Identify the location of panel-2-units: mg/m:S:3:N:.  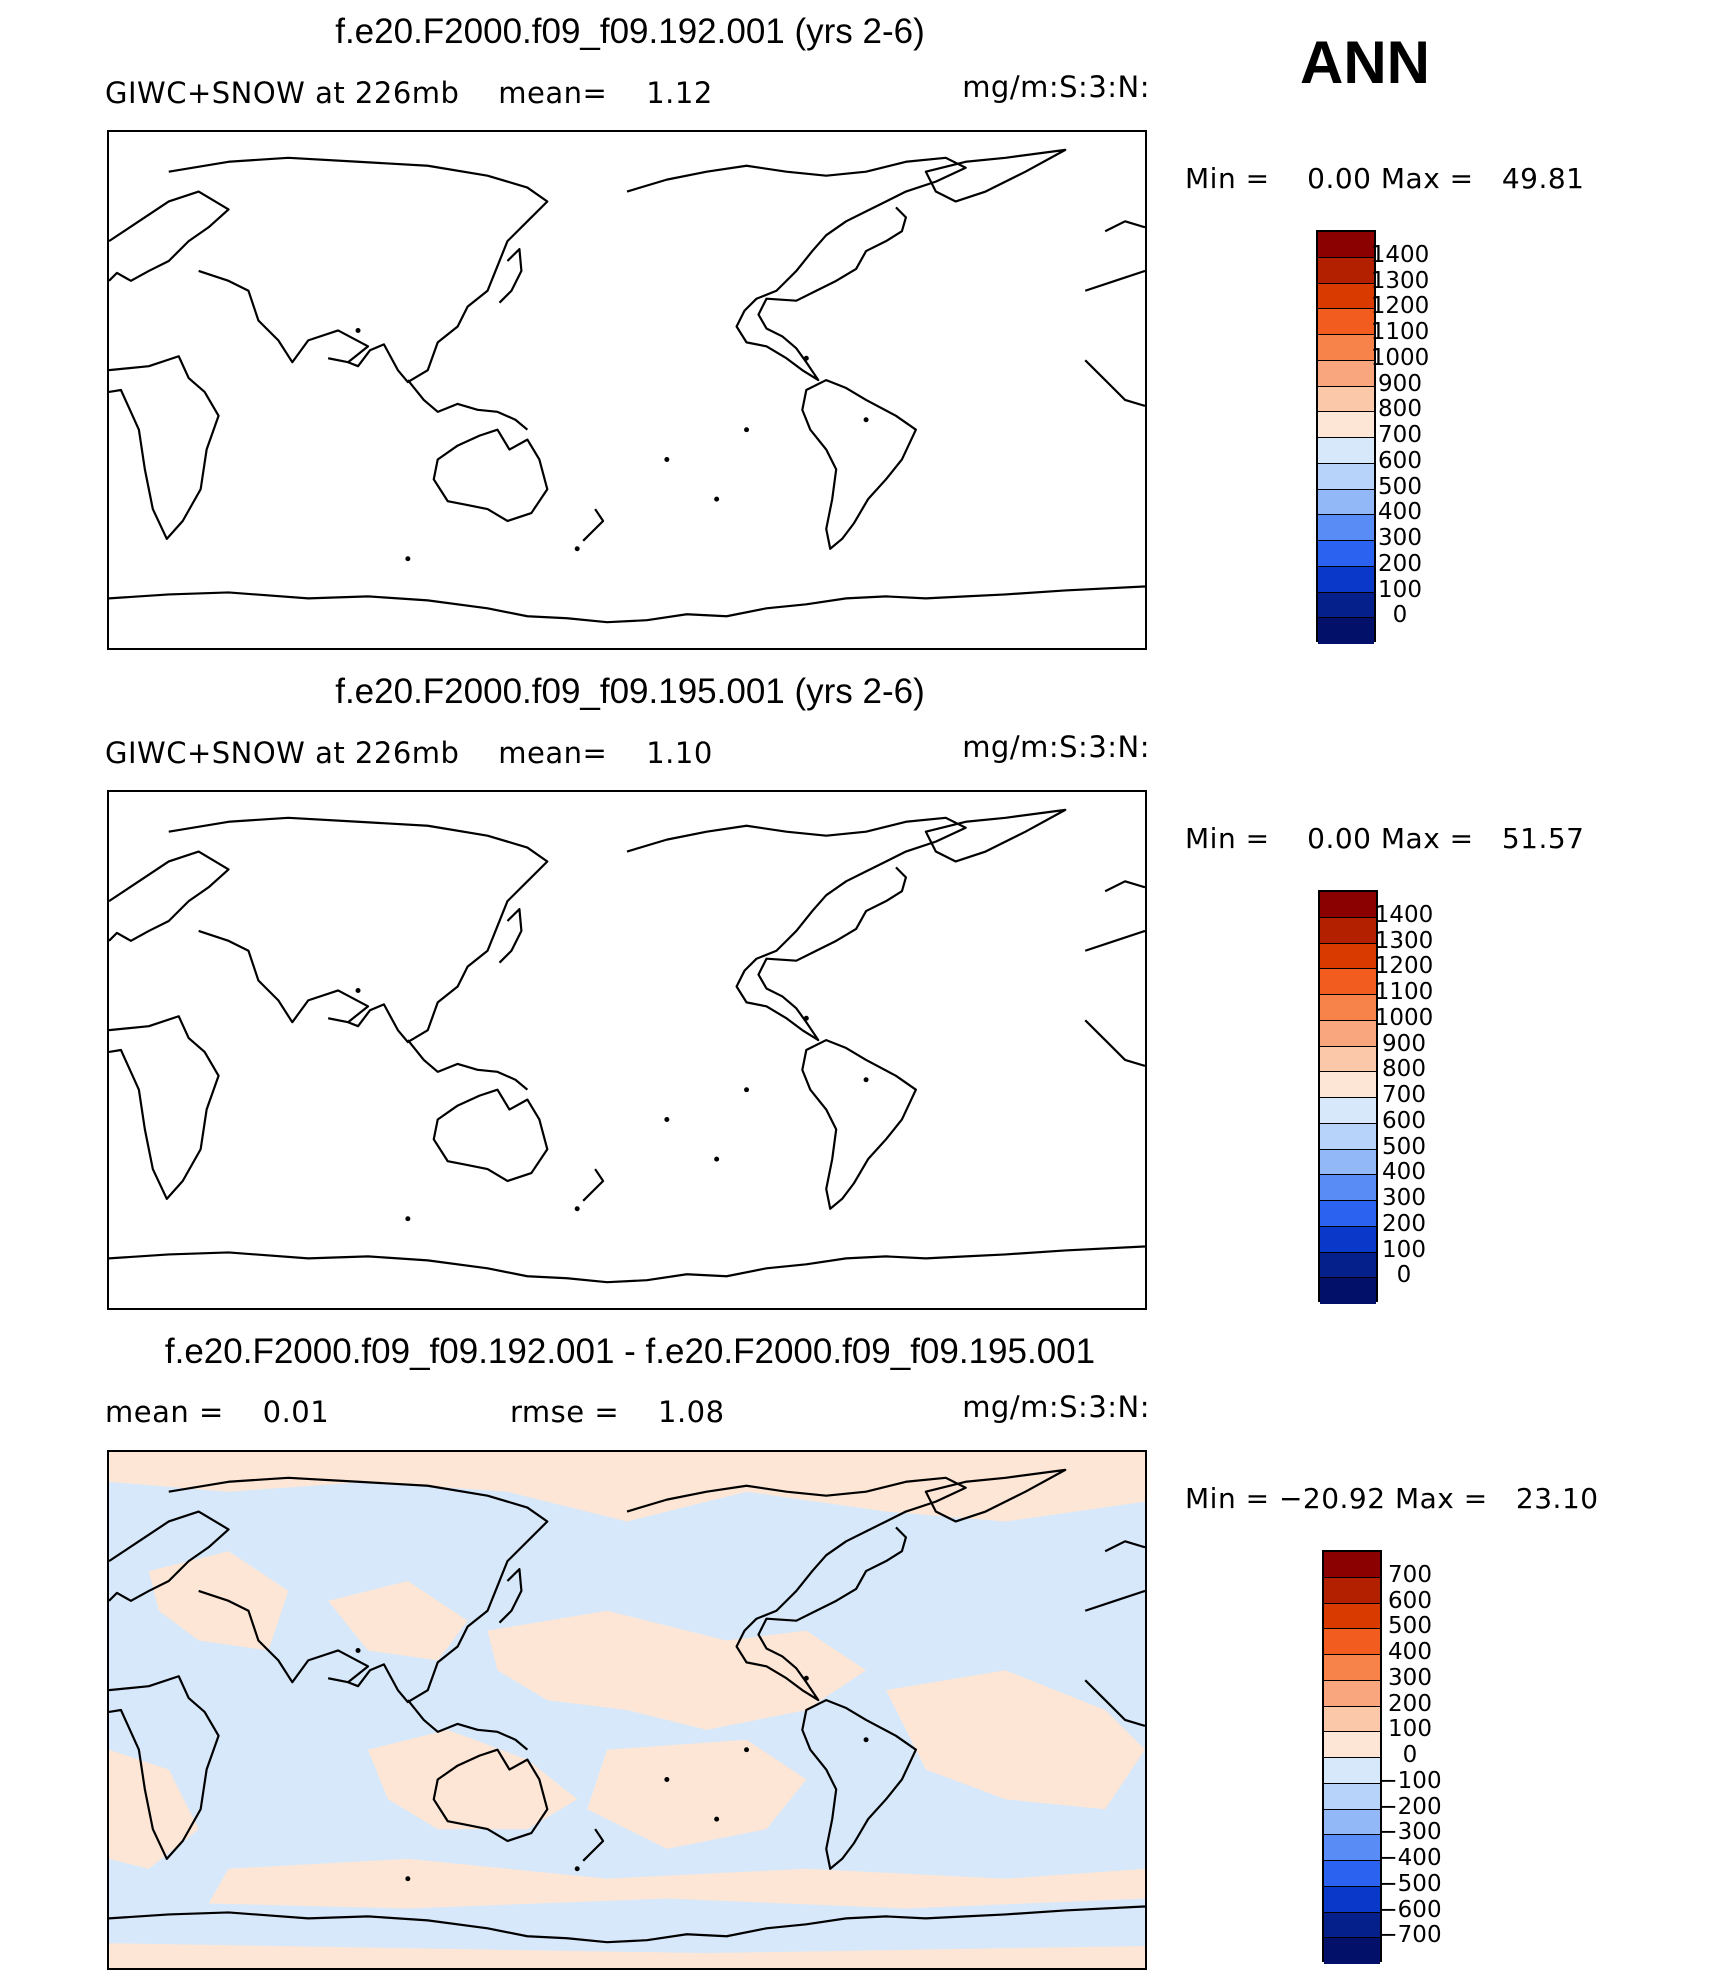
(1056, 747).